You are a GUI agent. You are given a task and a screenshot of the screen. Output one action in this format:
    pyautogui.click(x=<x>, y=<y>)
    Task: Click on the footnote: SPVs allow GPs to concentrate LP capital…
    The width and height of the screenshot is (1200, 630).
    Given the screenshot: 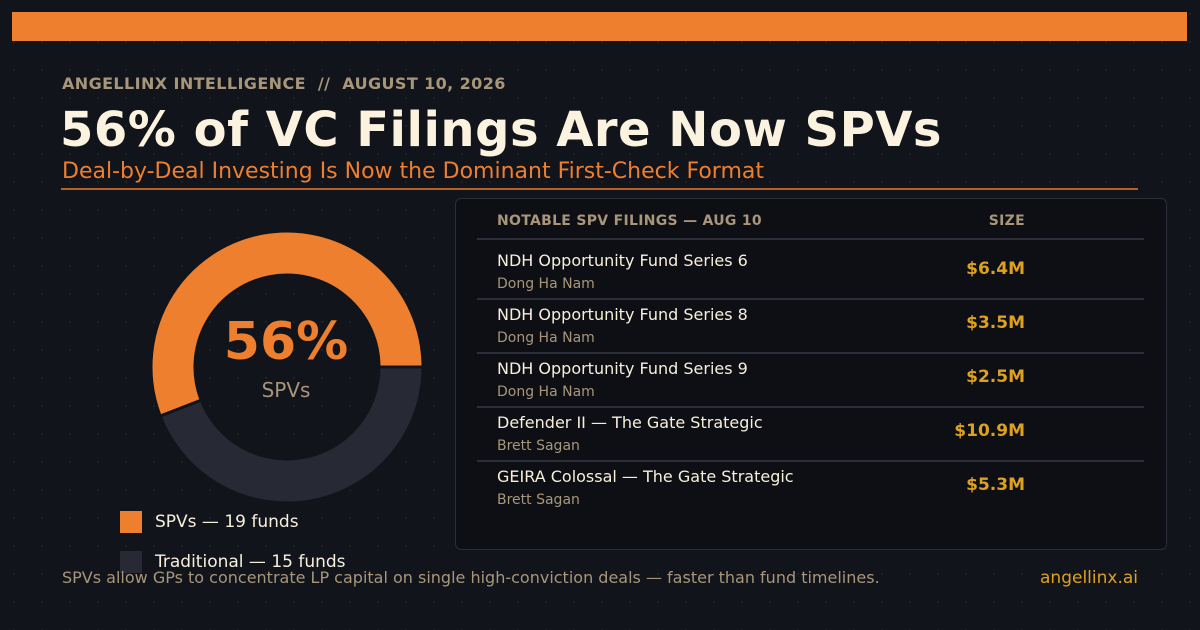 What is the action you would take?
    pyautogui.click(x=471, y=577)
    